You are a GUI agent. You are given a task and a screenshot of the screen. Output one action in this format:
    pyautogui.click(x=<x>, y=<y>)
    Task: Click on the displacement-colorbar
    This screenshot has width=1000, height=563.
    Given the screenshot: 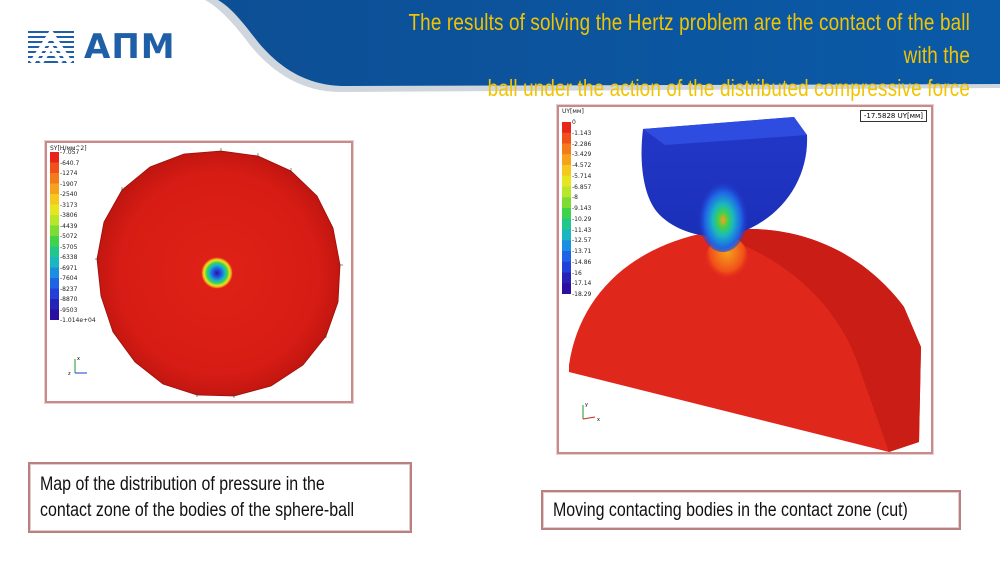 What is the action you would take?
    pyautogui.click(x=566, y=208)
    